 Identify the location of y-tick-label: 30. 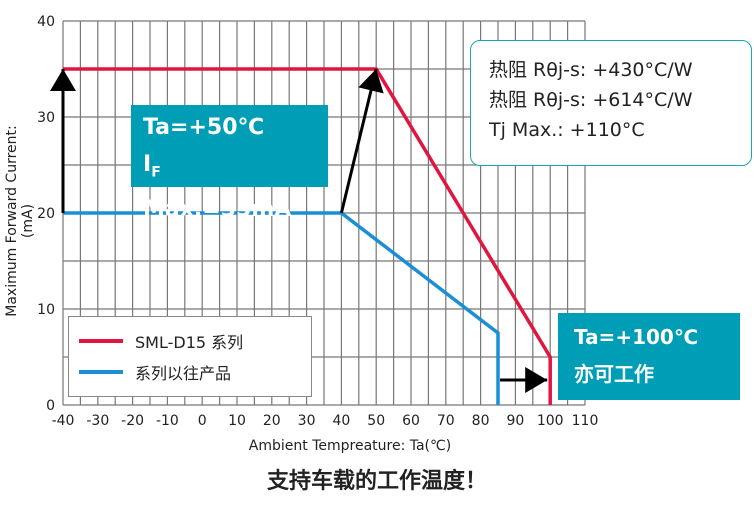
(46, 118).